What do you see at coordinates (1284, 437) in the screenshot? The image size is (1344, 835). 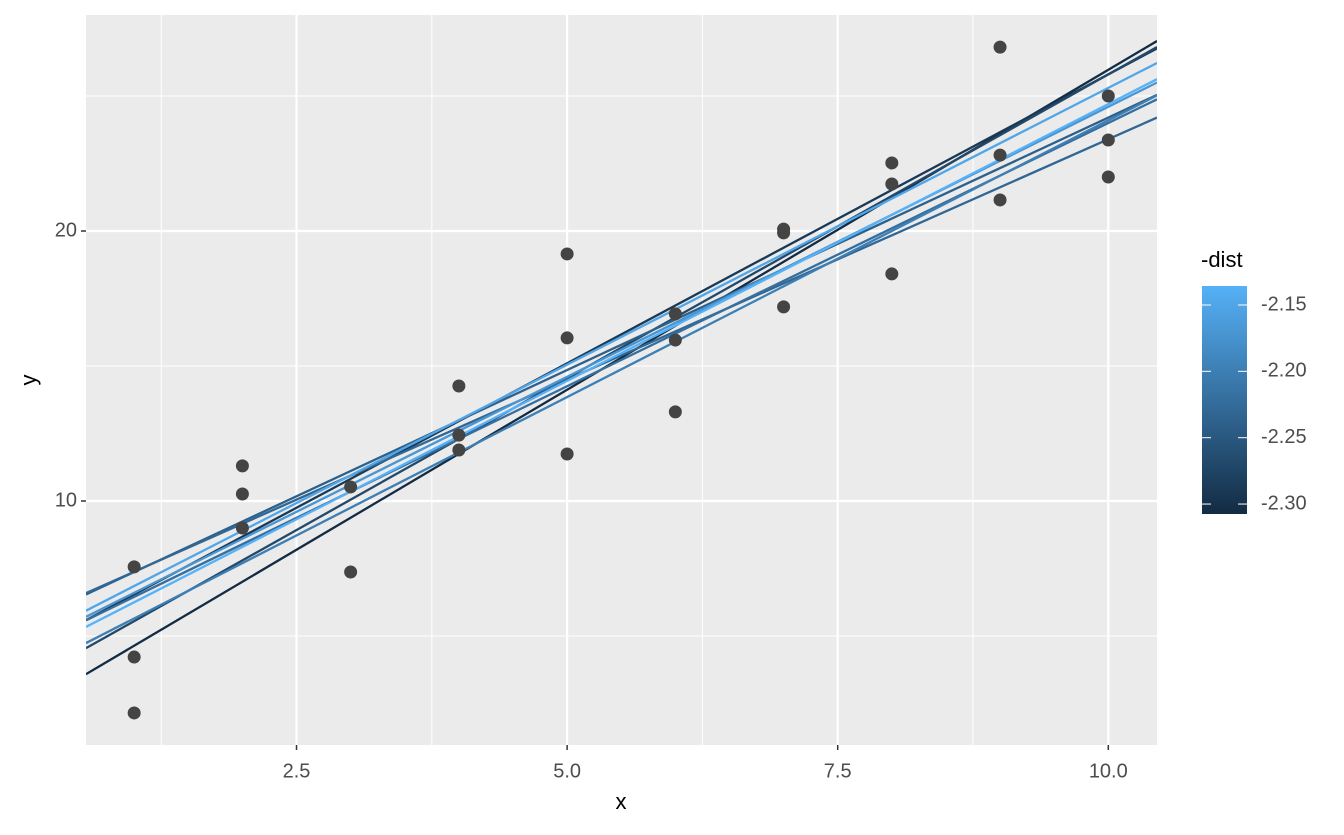 I see `legend-label: -2.25` at bounding box center [1284, 437].